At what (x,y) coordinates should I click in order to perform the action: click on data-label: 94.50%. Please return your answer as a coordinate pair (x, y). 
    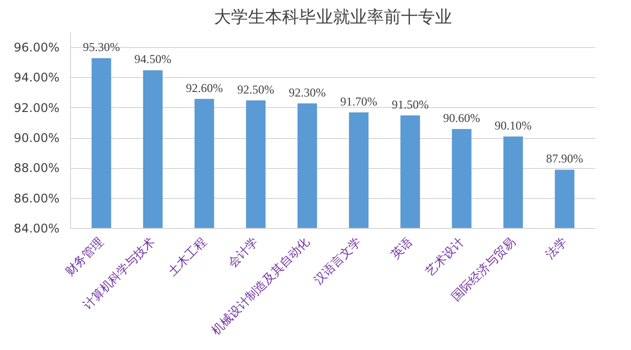
    Looking at the image, I should click on (153, 59).